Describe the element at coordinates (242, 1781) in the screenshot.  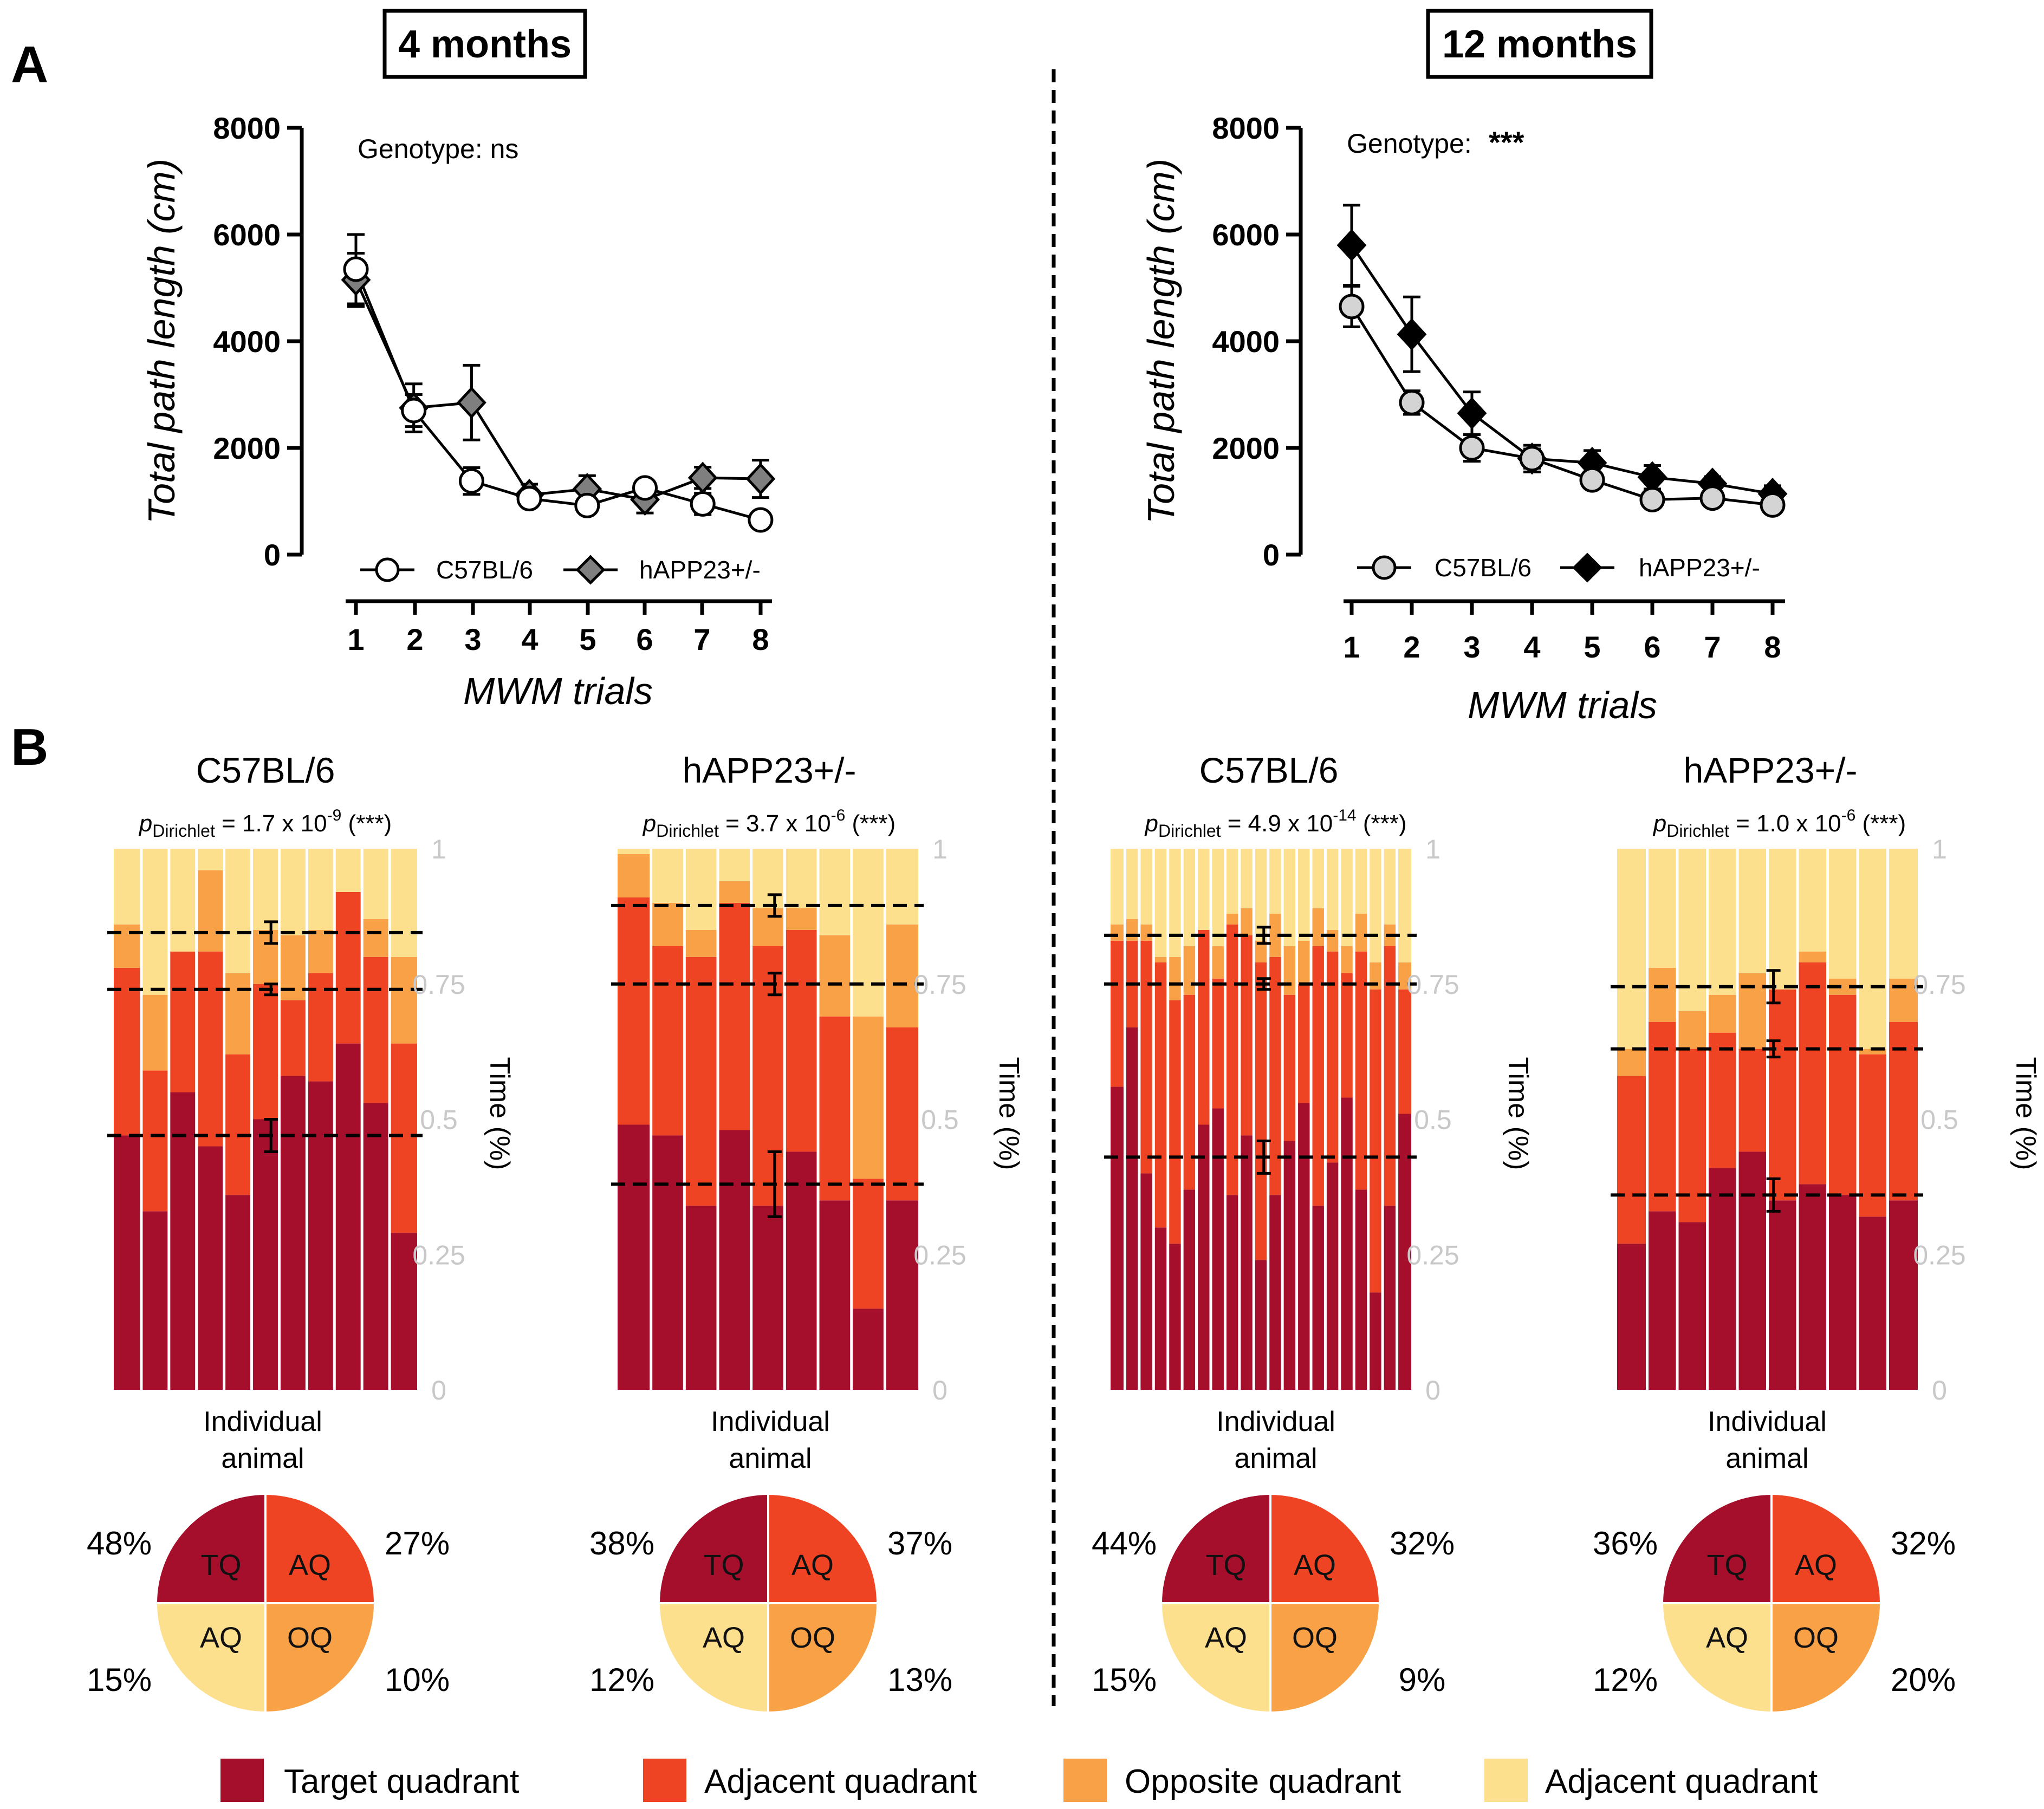
I see `legend-swatch-target` at that location.